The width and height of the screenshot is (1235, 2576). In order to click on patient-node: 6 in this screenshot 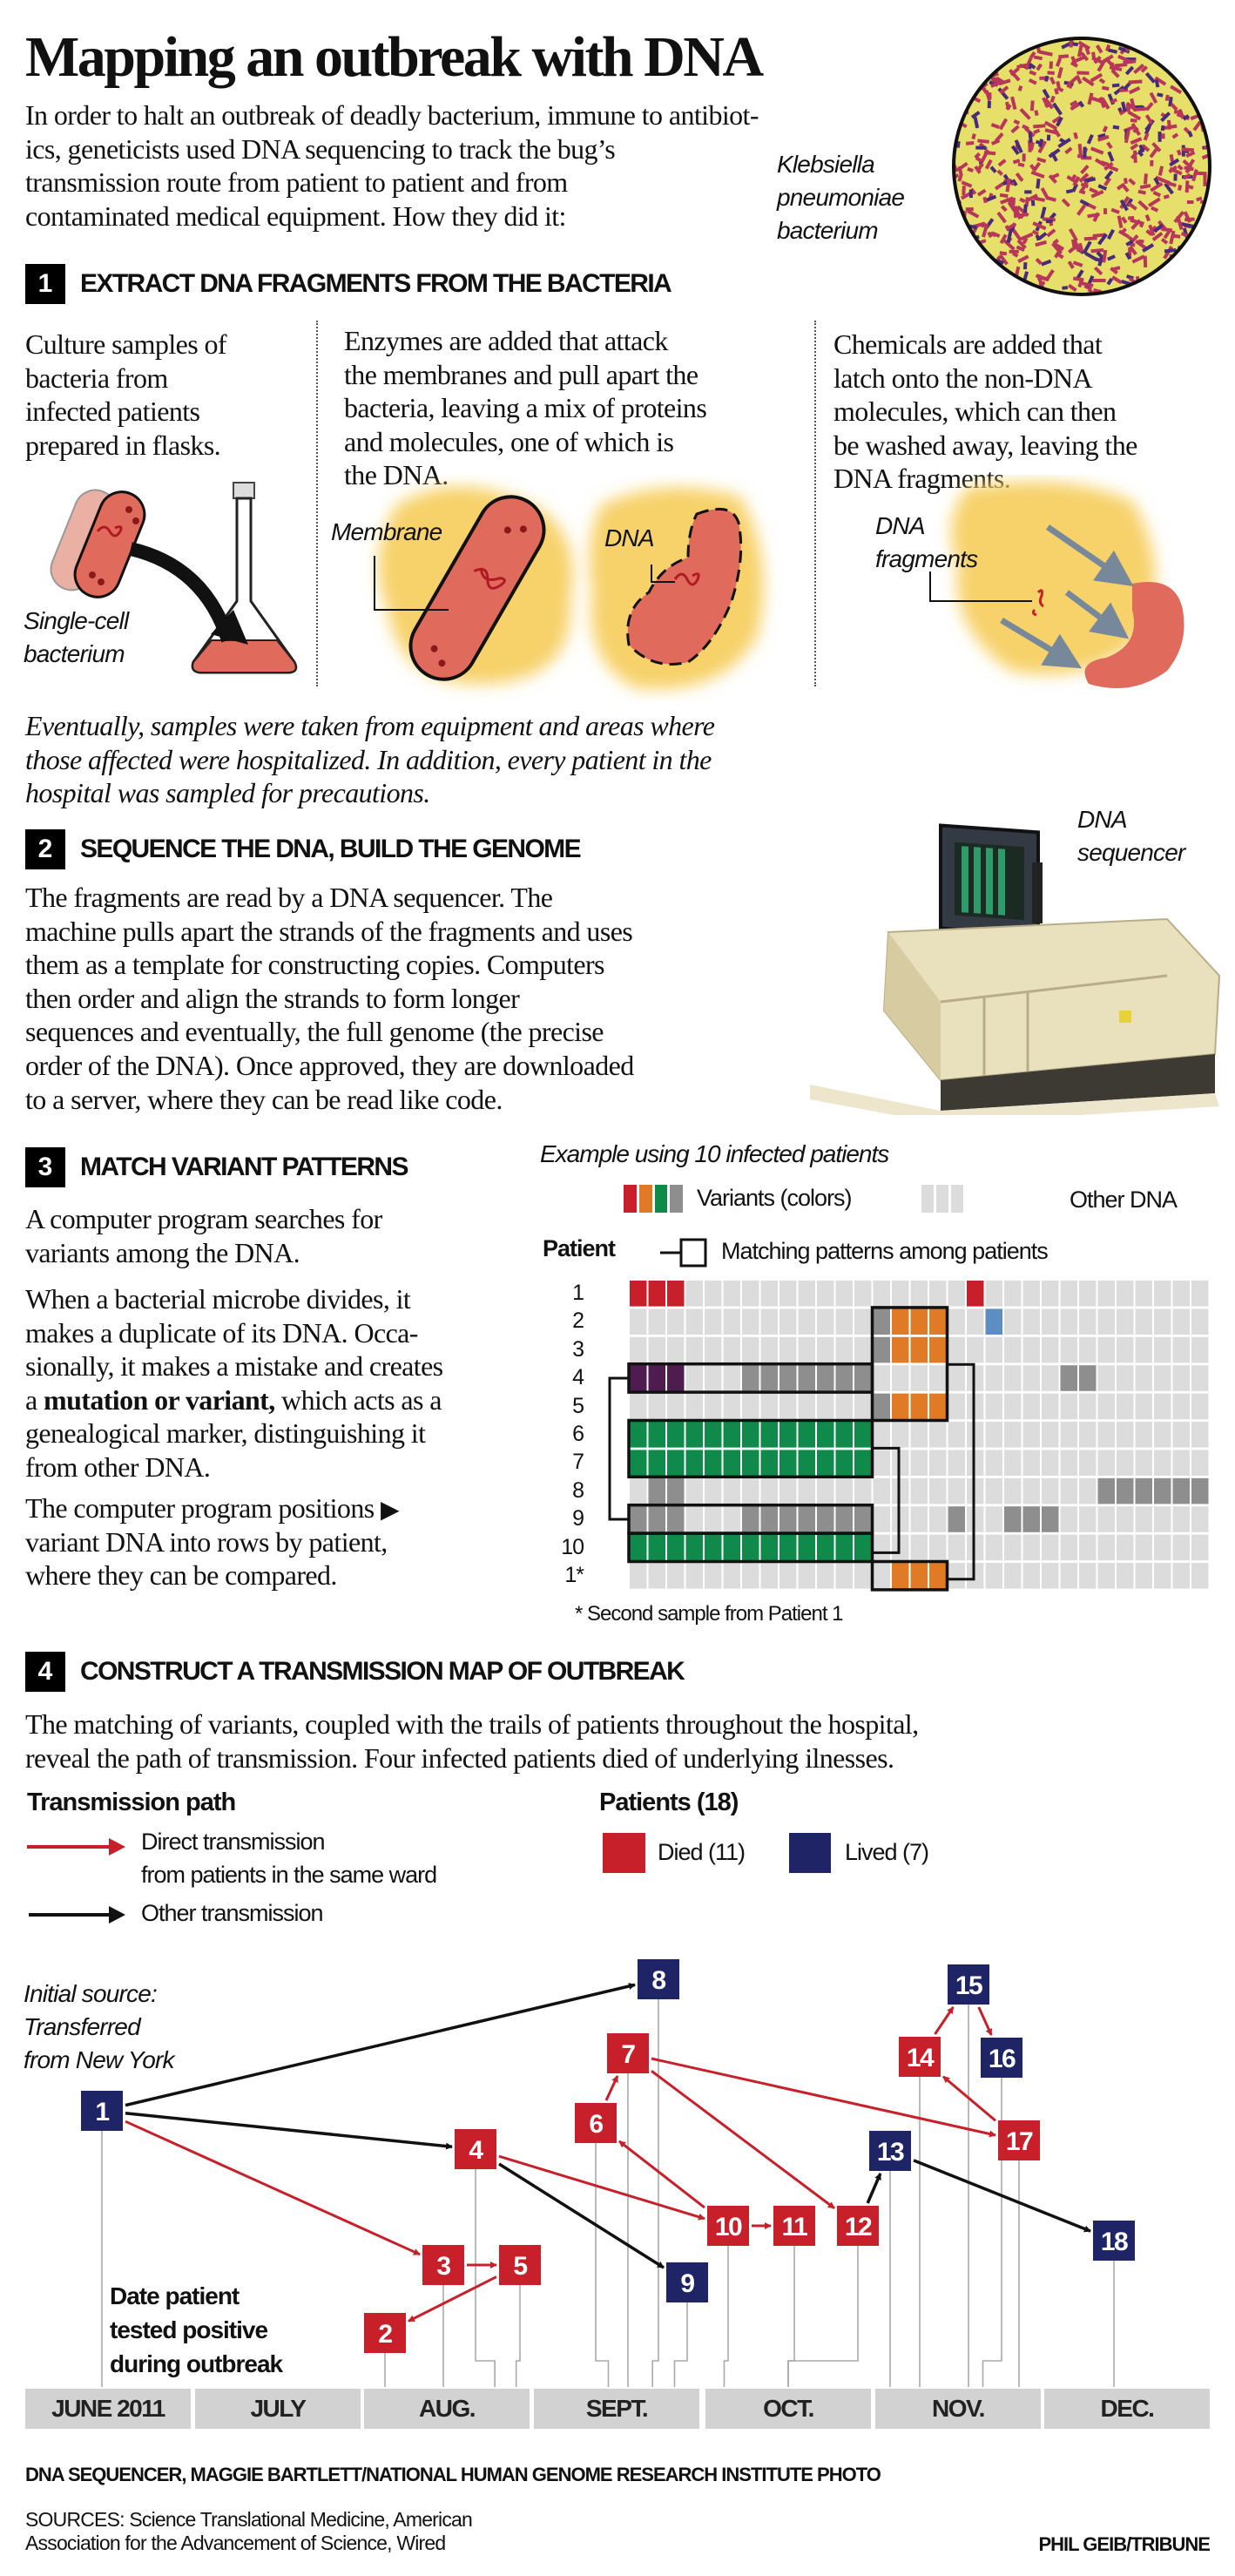, I will do `click(596, 2123)`.